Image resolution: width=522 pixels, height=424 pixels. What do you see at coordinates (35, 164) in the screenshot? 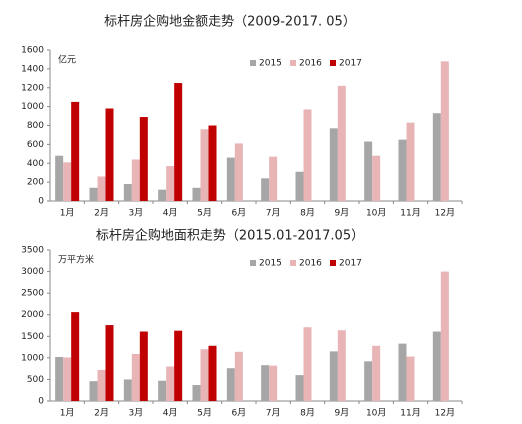
I see `y-tick-label: 400` at bounding box center [35, 164].